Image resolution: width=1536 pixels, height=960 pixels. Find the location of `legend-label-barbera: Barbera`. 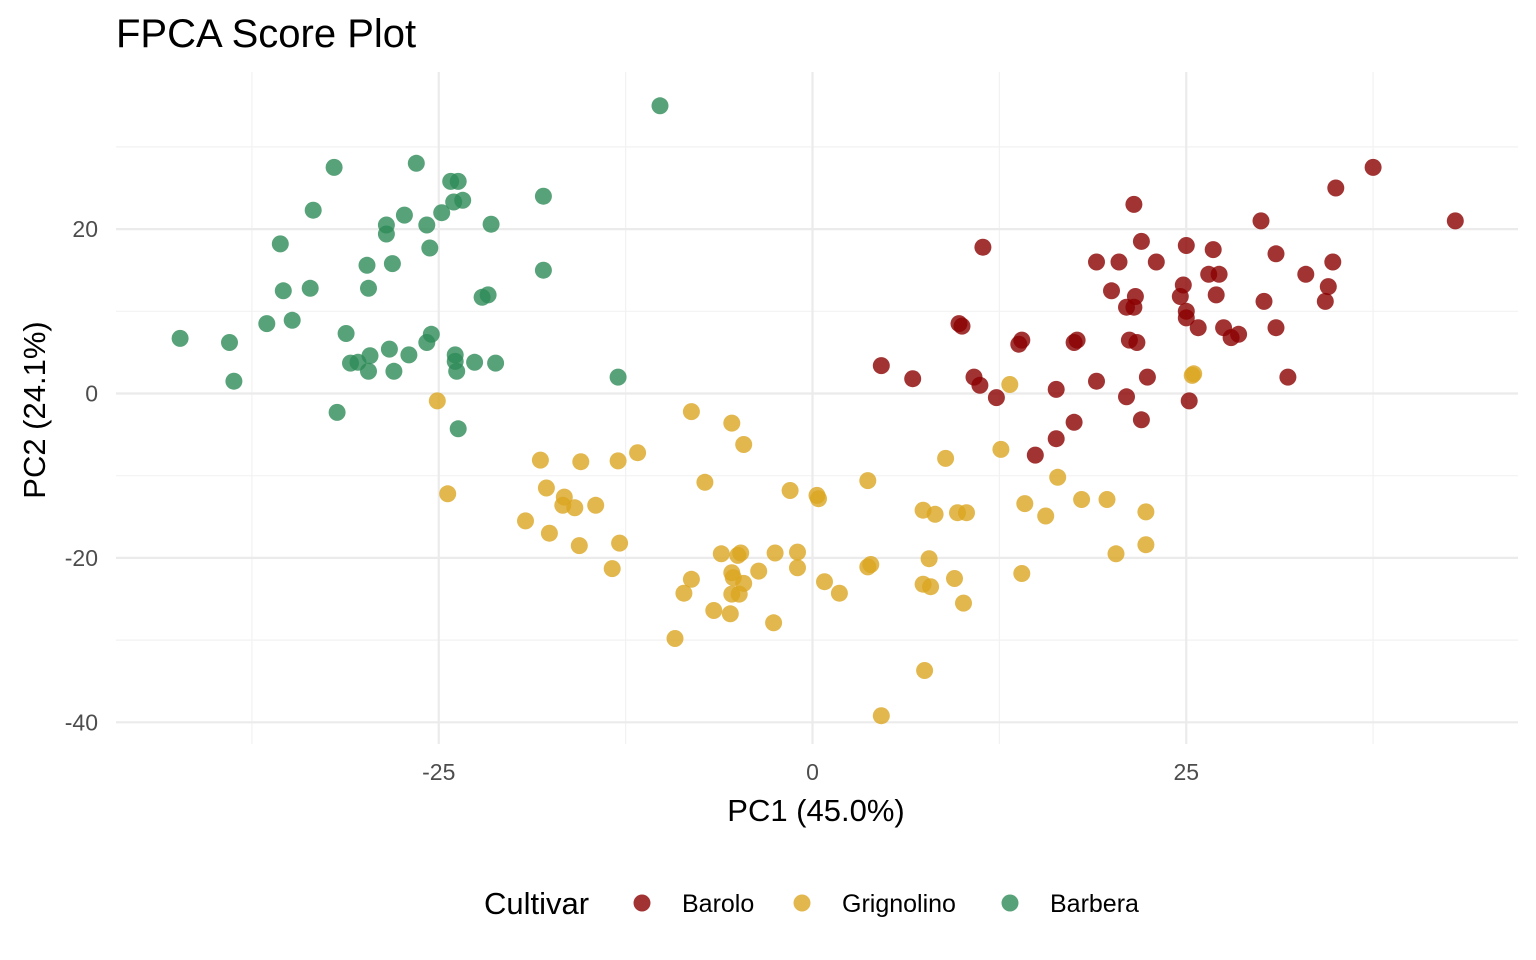

legend-label-barbera: Barbera is located at coordinates (1094, 904).